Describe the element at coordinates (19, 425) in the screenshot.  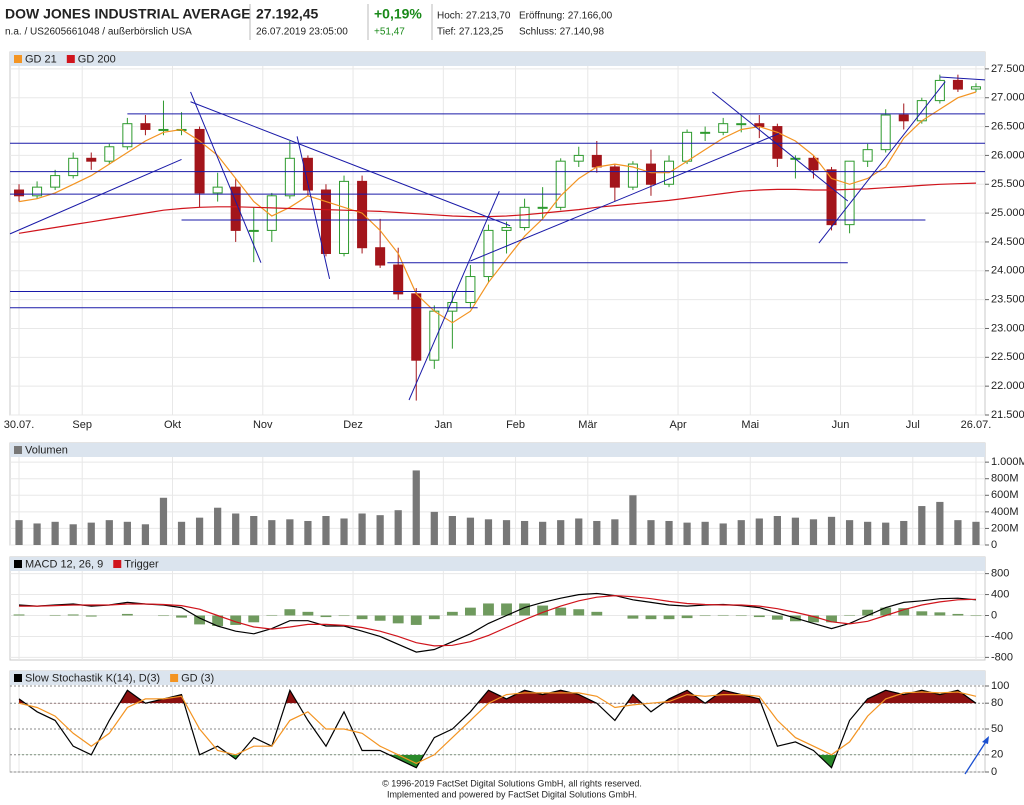
I see `x-tick-label: 30.07.` at that location.